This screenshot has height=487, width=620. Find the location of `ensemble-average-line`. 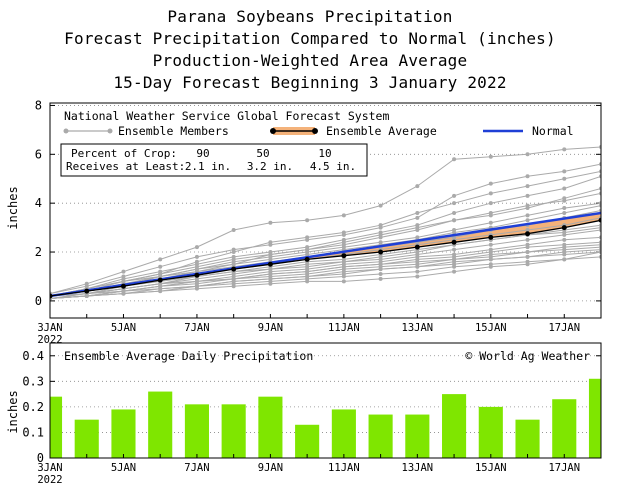

ensemble-average-line is located at coordinates (325, 258).